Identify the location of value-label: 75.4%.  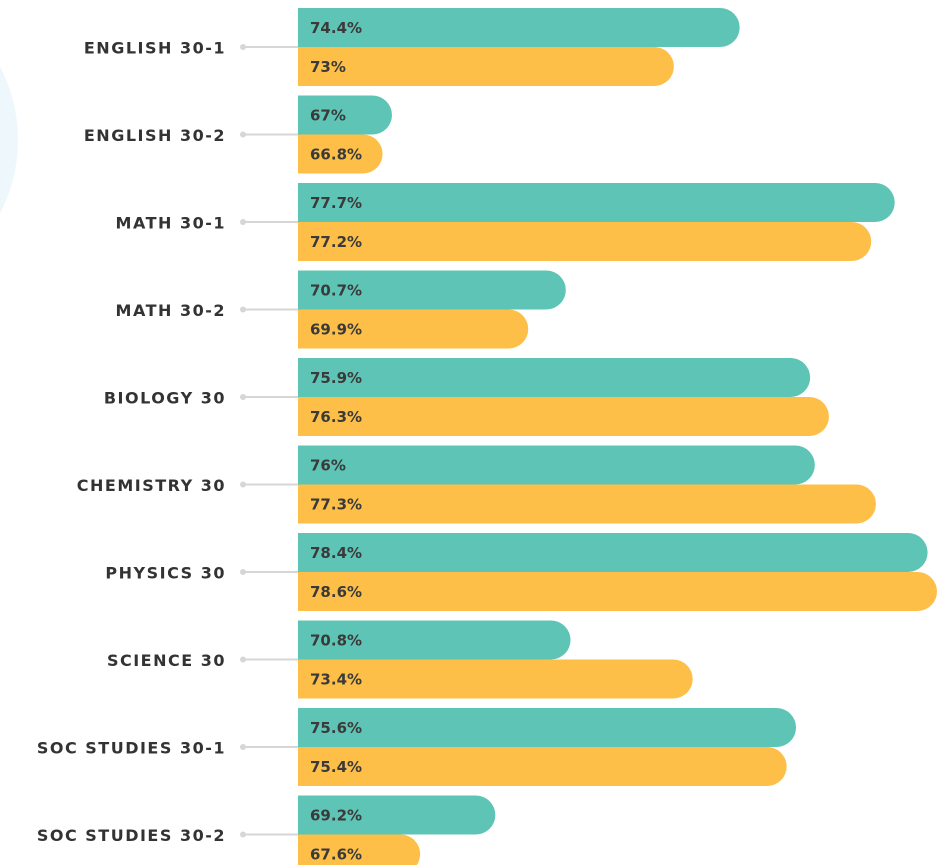
(336, 767).